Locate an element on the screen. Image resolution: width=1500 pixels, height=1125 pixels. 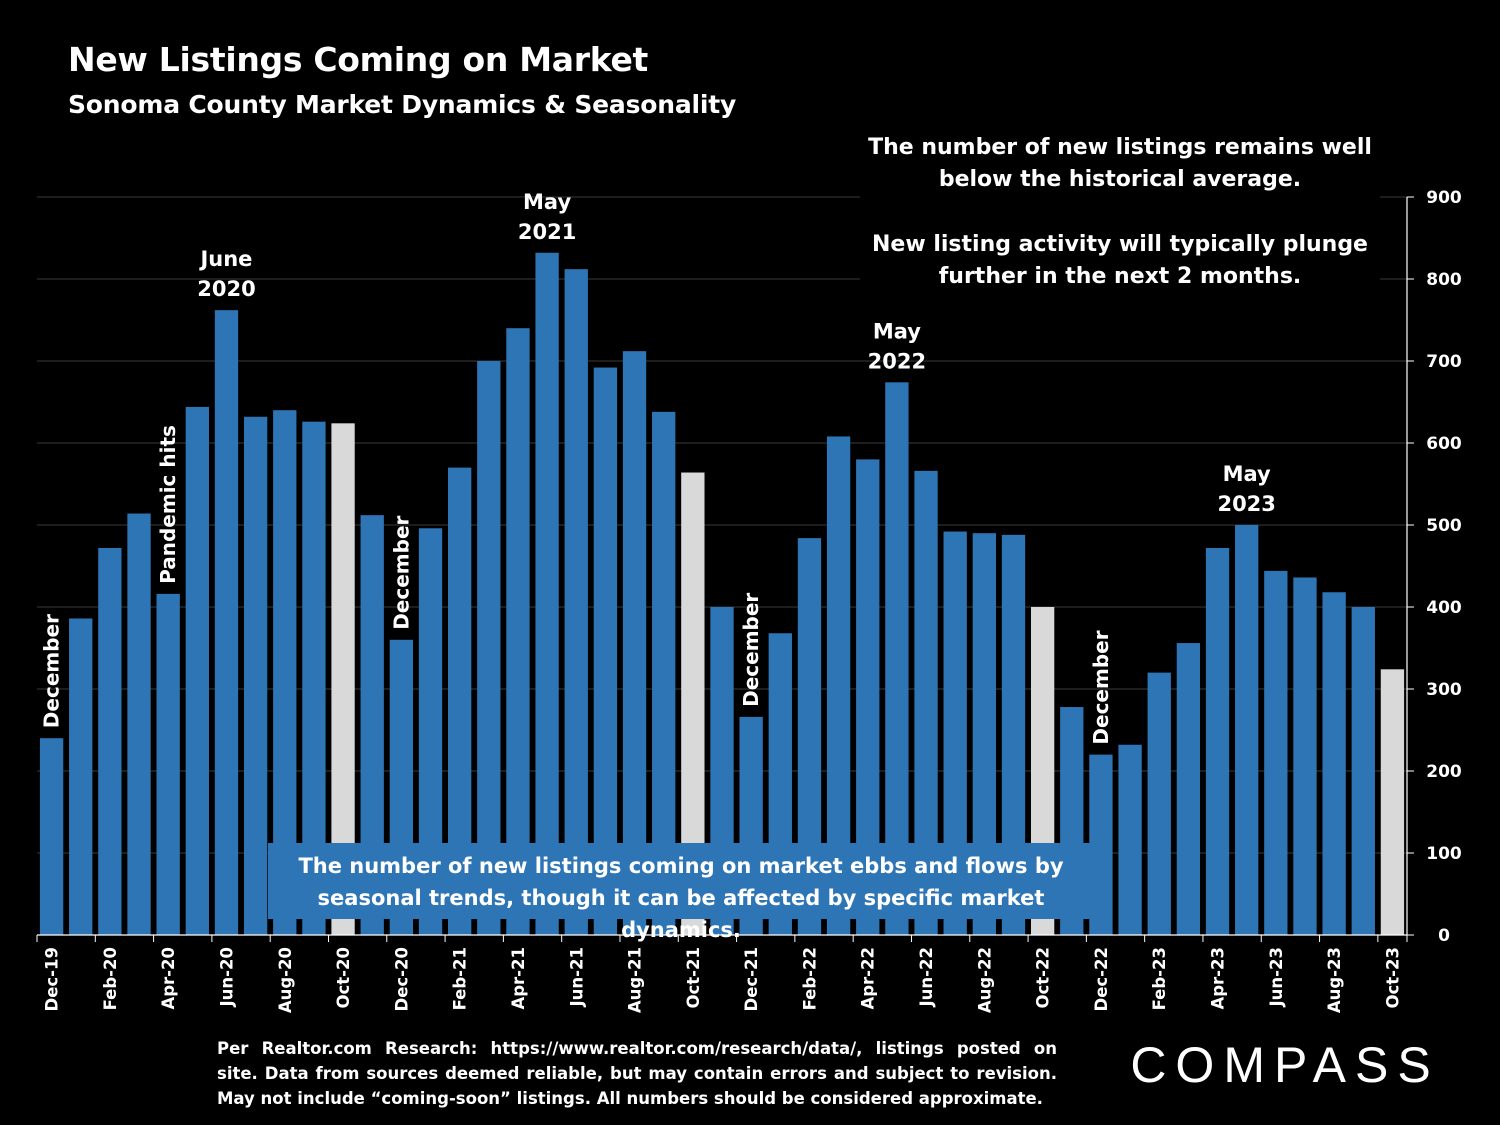
x-tick-label: Aug-23 is located at coordinates (1334, 980).